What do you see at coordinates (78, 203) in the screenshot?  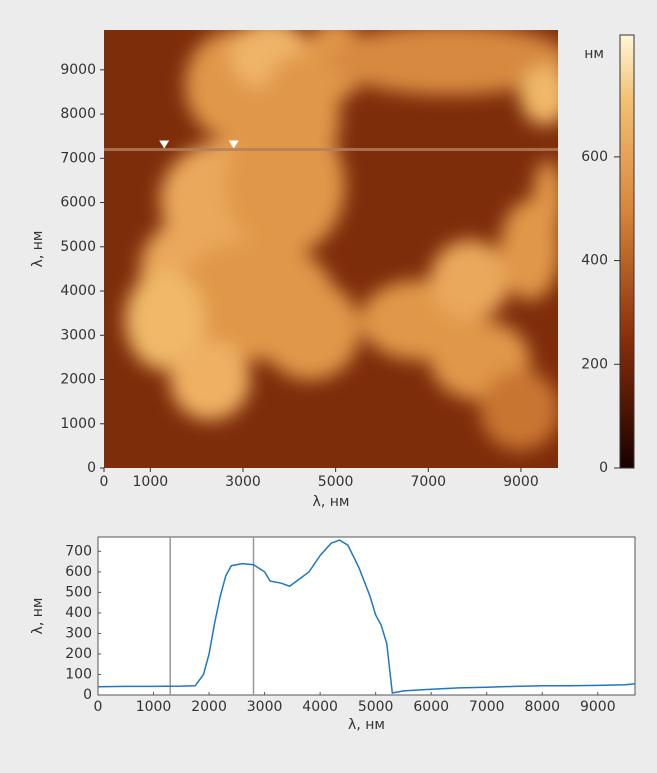 I see `y-tick-label: 6000` at bounding box center [78, 203].